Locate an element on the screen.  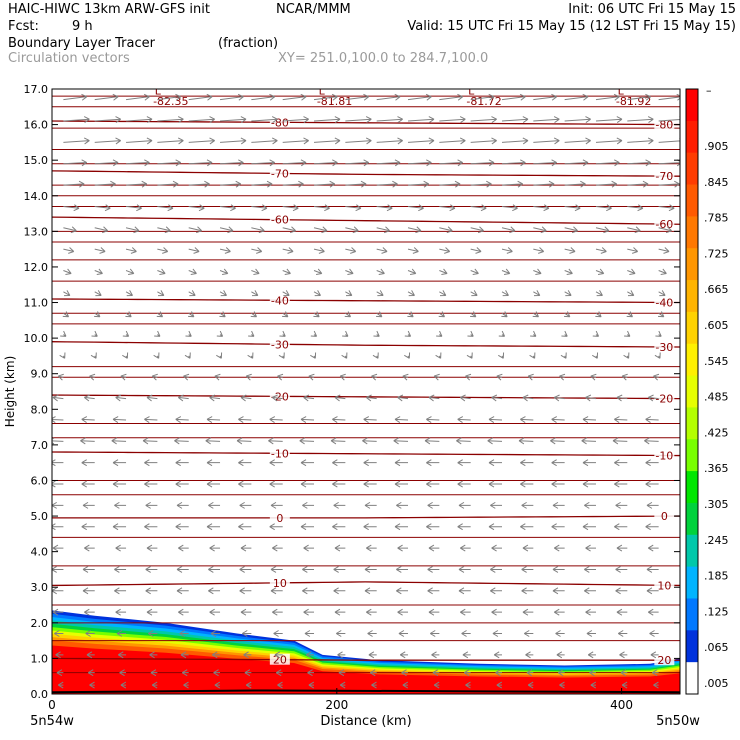
low-value: -81.92 is located at coordinates (633, 101).